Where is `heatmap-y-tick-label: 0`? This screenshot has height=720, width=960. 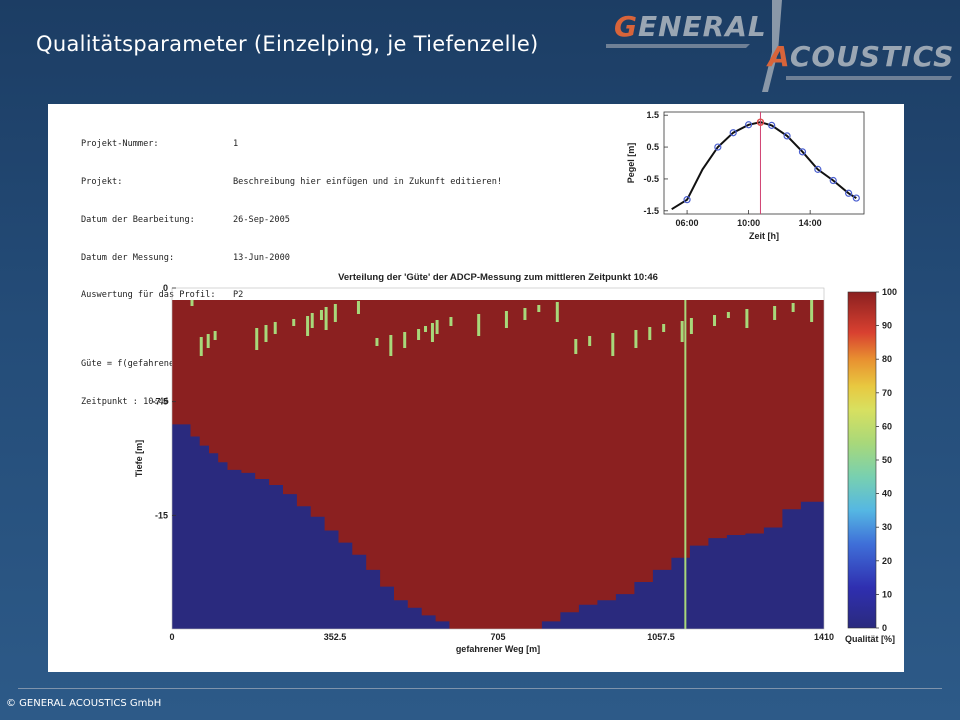
heatmap-y-tick-label: 0 is located at coordinates (165, 288).